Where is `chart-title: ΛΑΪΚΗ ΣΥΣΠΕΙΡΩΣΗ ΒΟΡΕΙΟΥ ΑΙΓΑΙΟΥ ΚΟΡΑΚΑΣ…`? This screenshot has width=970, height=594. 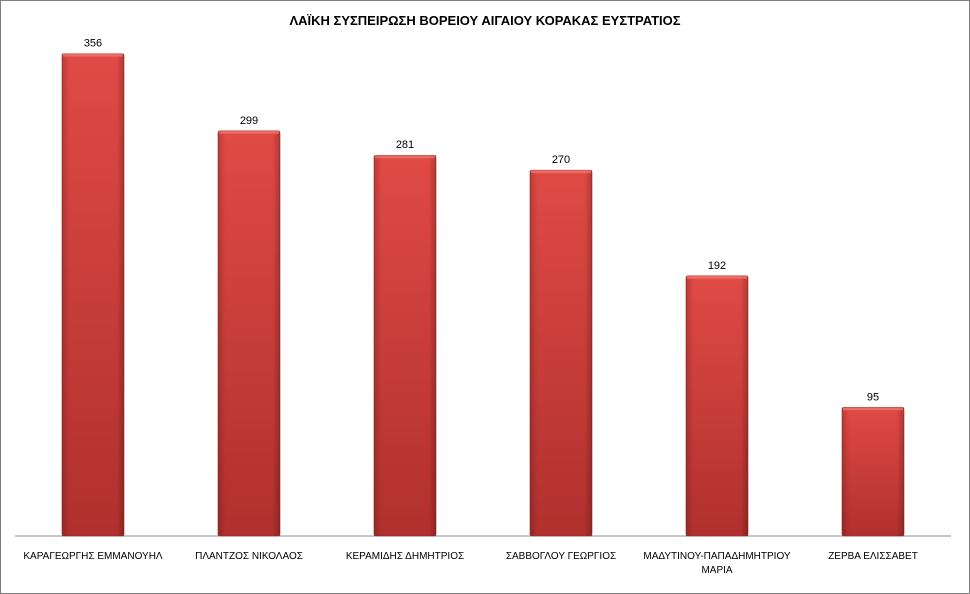
chart-title: ΛΑΪΚΗ ΣΥΣΠΕΙΡΩΣΗ ΒΟΡΕΙΟΥ ΑΙΓΑΙΟΥ ΚΟΡΑΚΑΣ… is located at coordinates (485, 20).